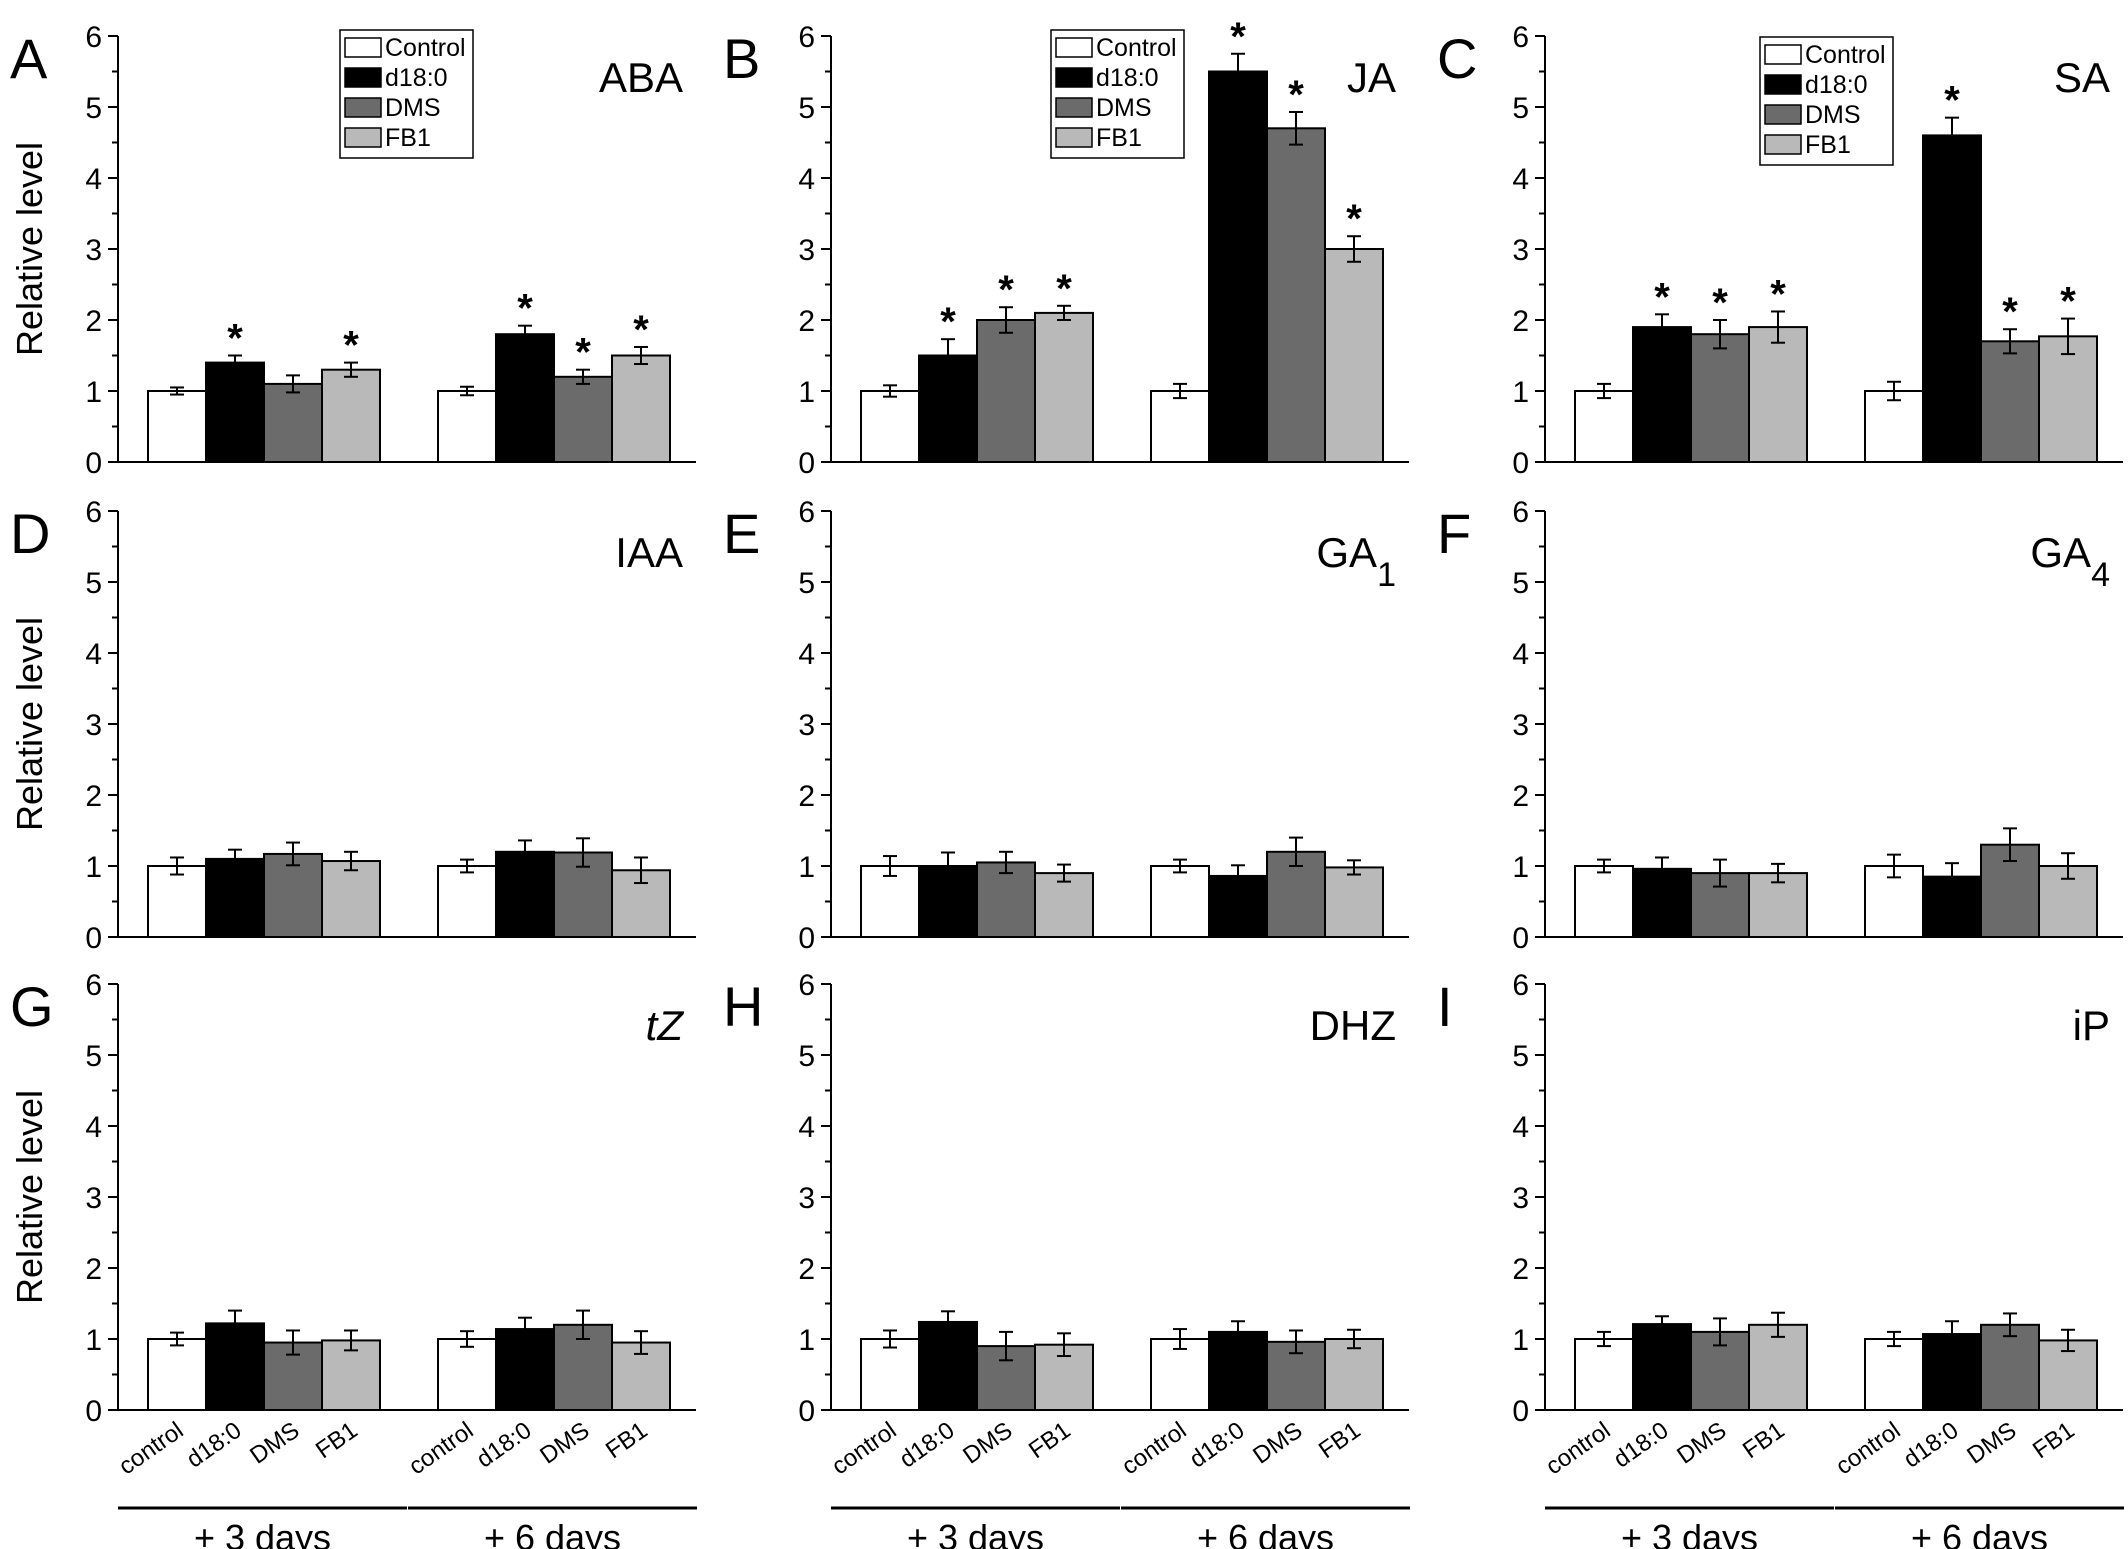 The height and width of the screenshot is (1549, 2128). Describe the element at coordinates (2082, 77) in the screenshot. I see `panel-title: SA` at that location.